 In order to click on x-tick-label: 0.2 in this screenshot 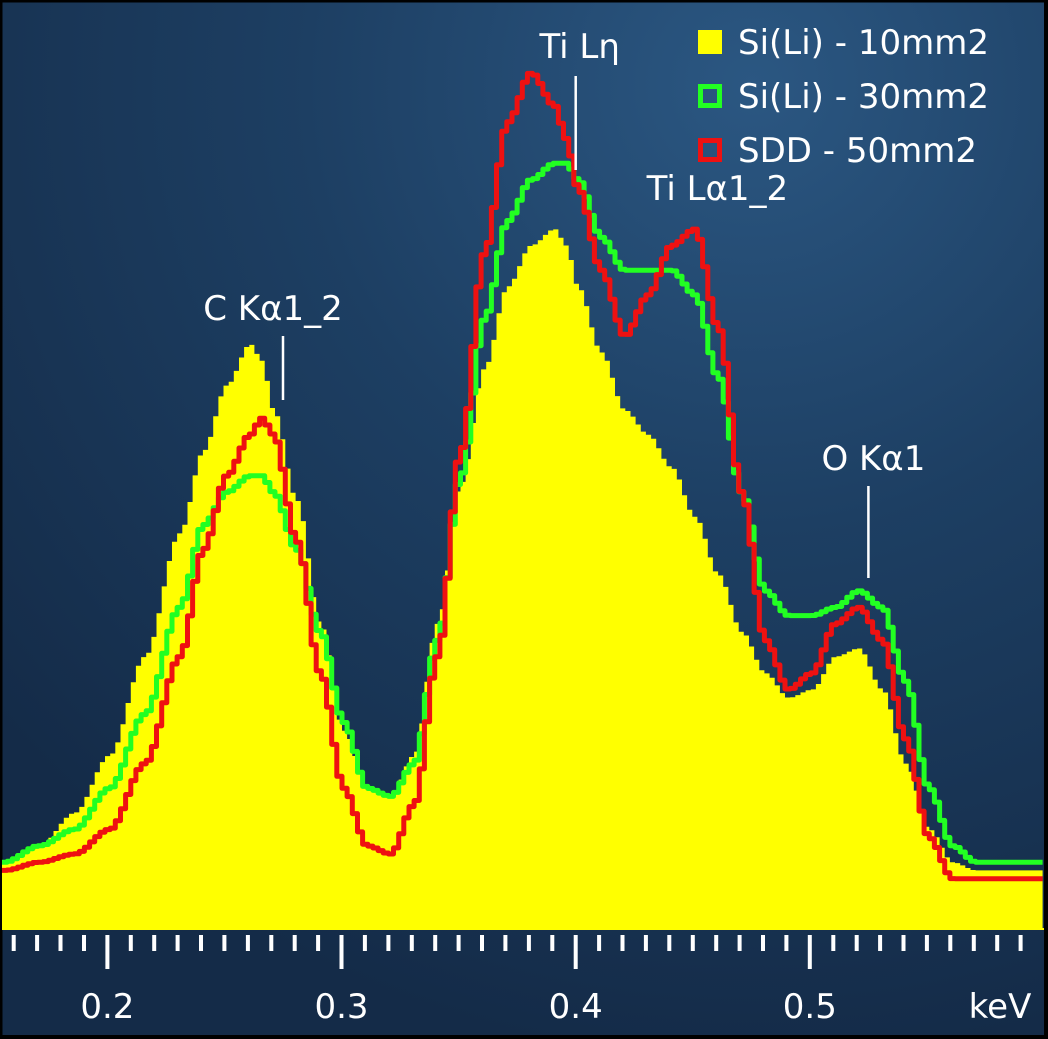, I will do `click(107, 1007)`.